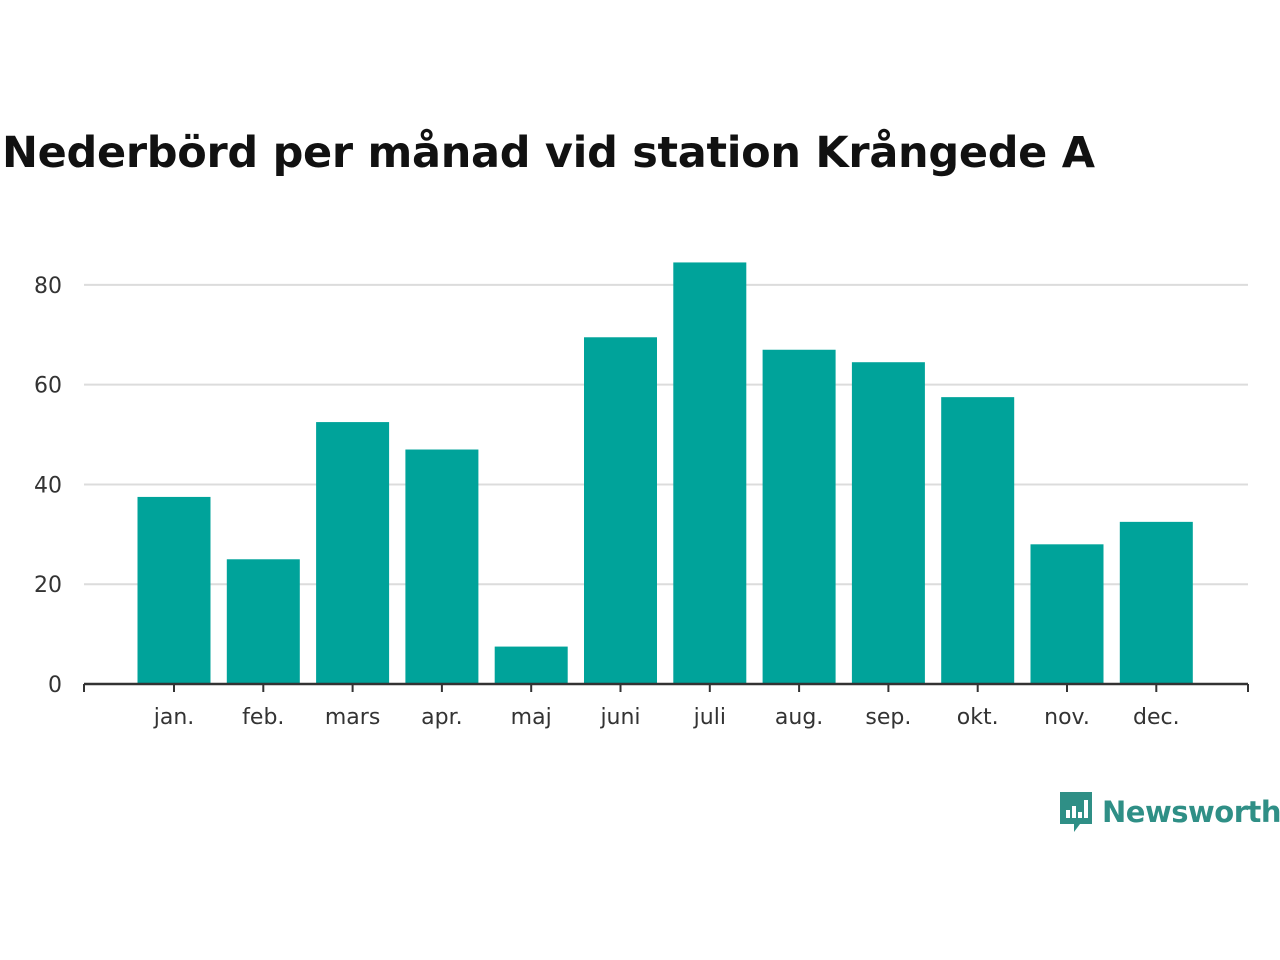 This screenshot has width=1280, height=960. I want to click on axes, so click(666, 687).